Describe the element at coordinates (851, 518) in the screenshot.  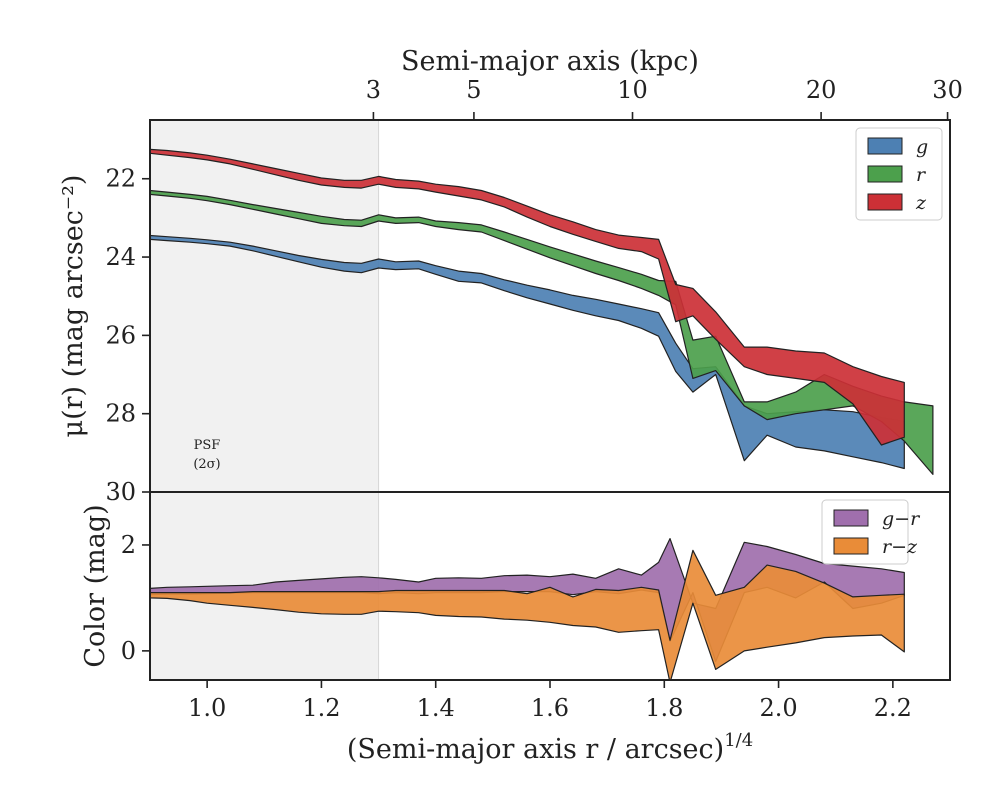
I see `legend-swatch-g−r` at that location.